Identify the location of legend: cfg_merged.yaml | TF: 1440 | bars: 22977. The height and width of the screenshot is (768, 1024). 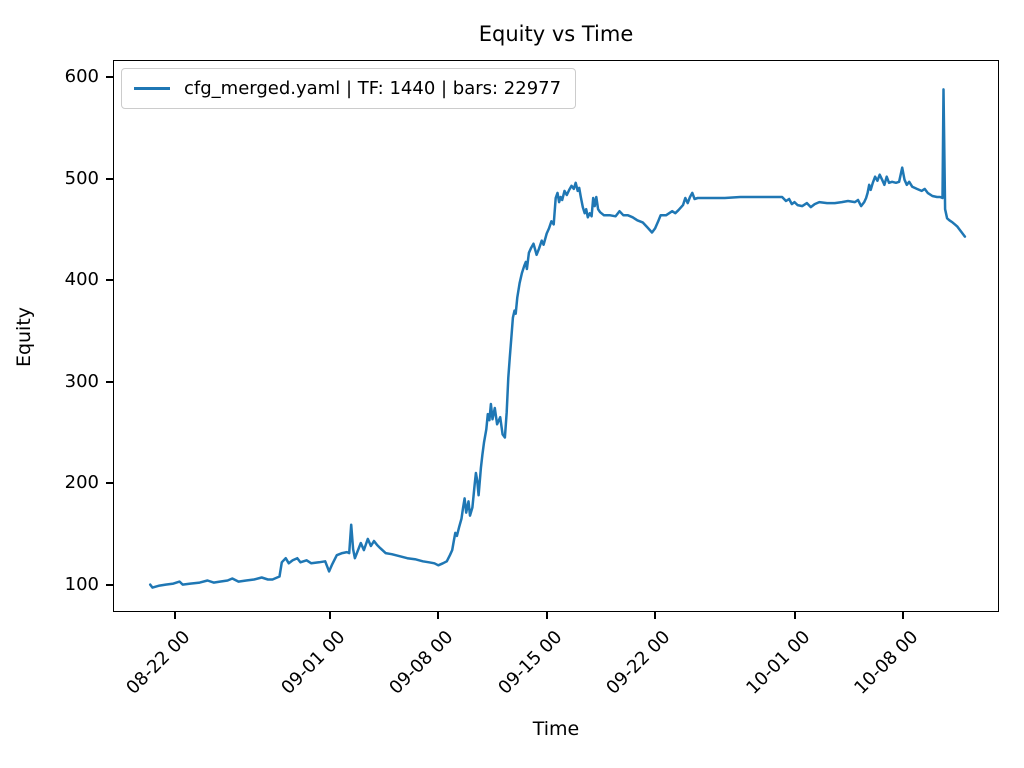
(349, 88).